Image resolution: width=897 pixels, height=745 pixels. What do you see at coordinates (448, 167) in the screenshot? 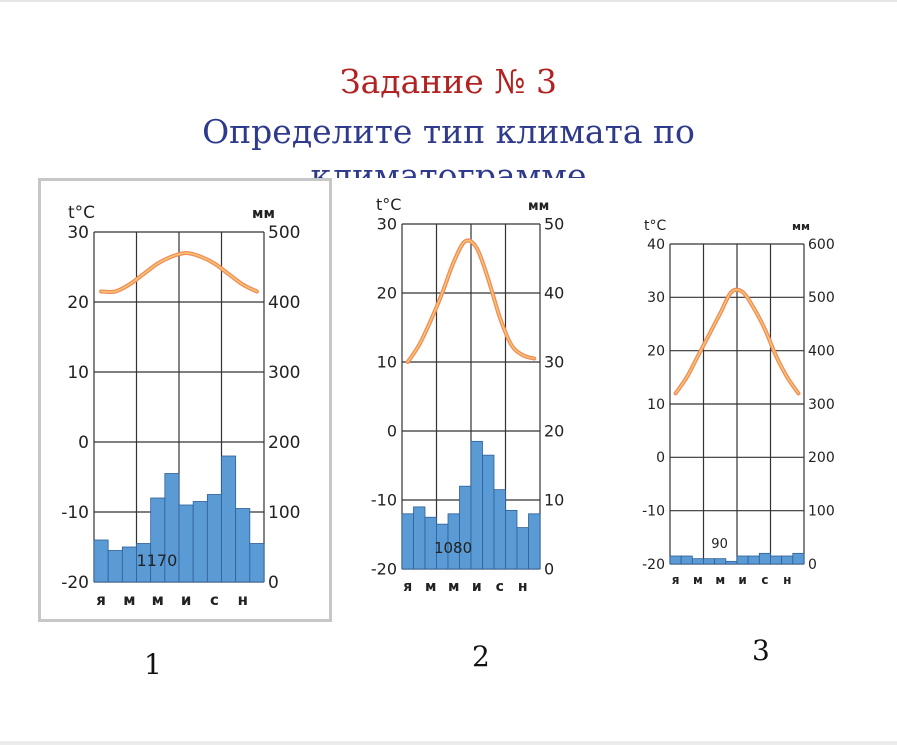
I see `task-question-continuation: климатограмме` at bounding box center [448, 167].